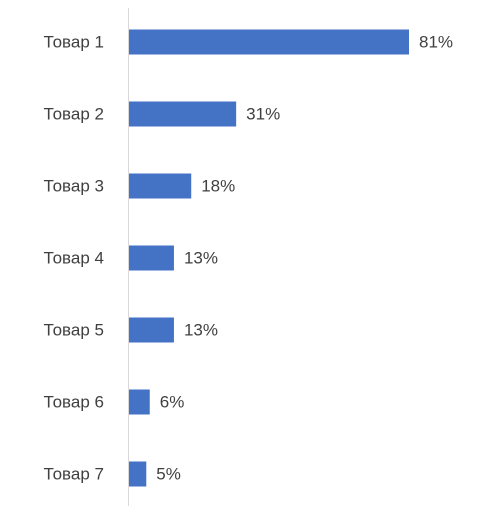  What do you see at coordinates (74, 473) in the screenshot?
I see `y-tick-label: Товар 7` at bounding box center [74, 473].